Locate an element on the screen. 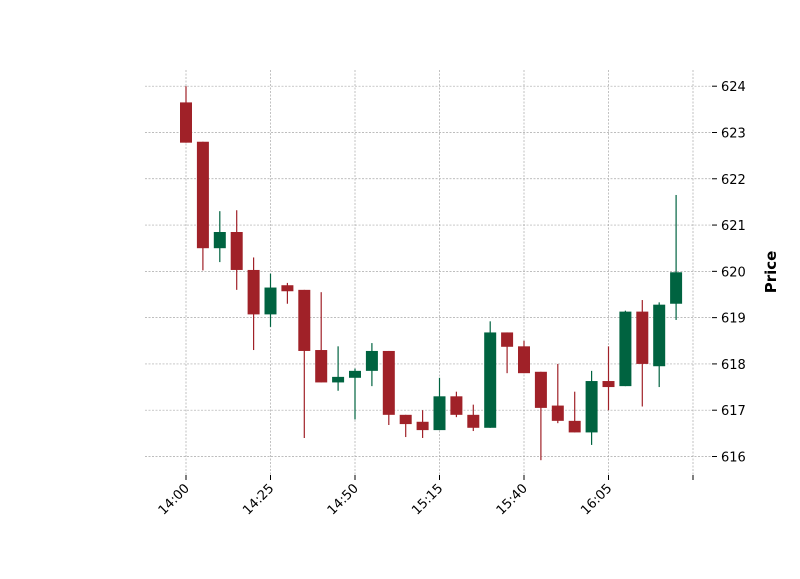 The height and width of the screenshot is (579, 800). y-tick-label: 621 is located at coordinates (733, 226).